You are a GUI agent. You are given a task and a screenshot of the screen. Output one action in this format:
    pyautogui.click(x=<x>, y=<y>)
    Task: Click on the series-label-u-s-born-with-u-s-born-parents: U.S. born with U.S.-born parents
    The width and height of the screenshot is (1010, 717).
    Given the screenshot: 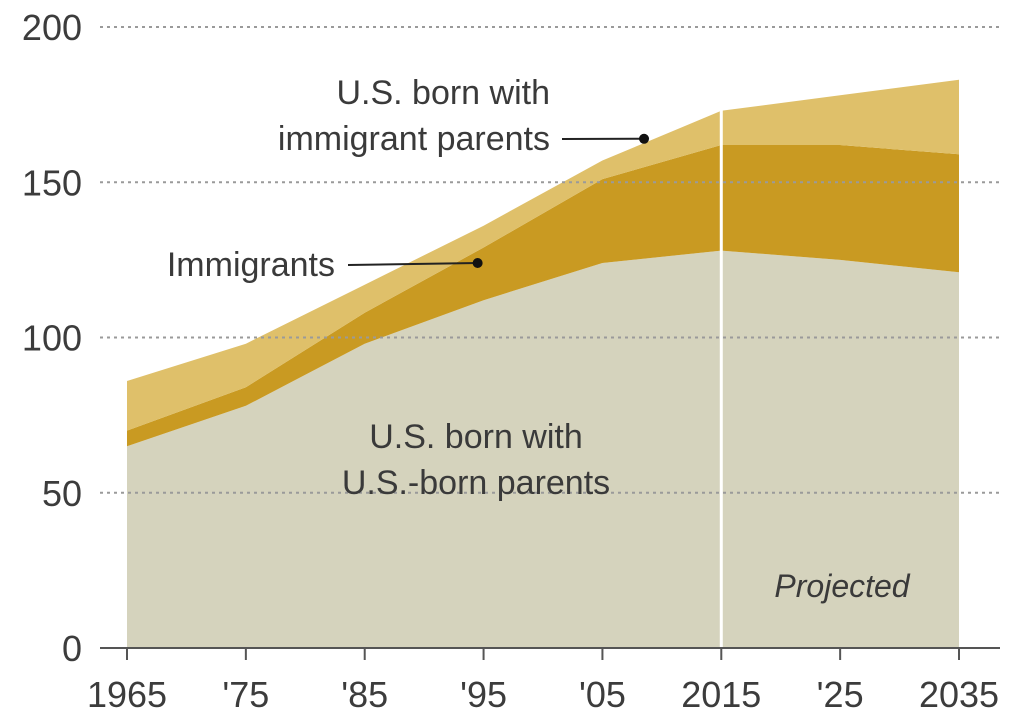 What is the action you would take?
    pyautogui.click(x=476, y=460)
    